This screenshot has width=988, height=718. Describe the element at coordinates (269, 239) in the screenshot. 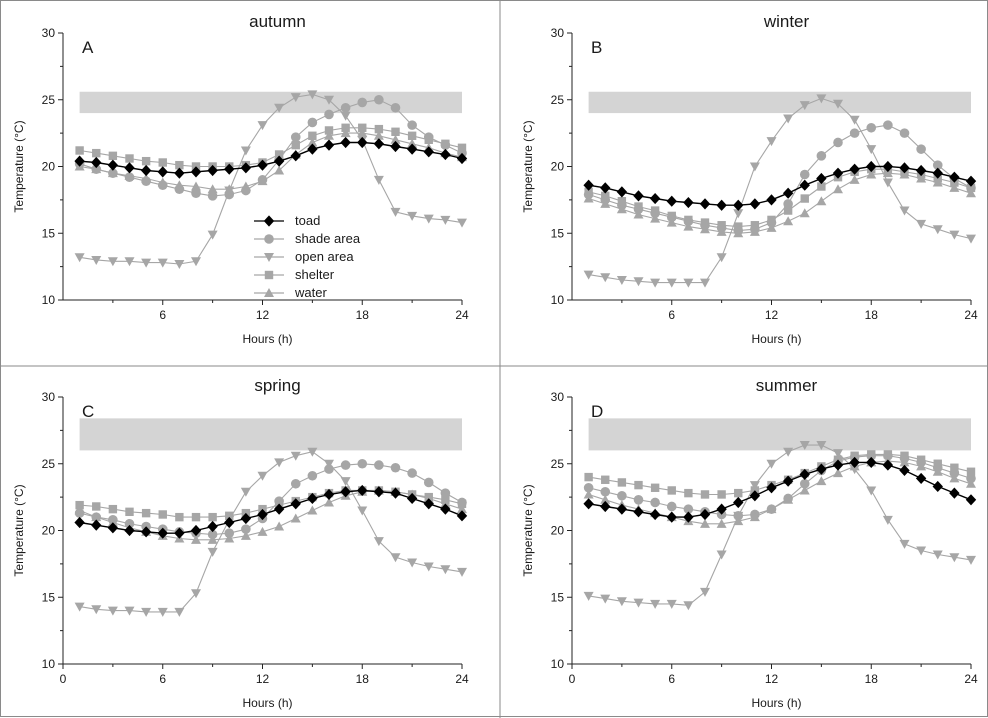

I see `legend-marker` at that location.